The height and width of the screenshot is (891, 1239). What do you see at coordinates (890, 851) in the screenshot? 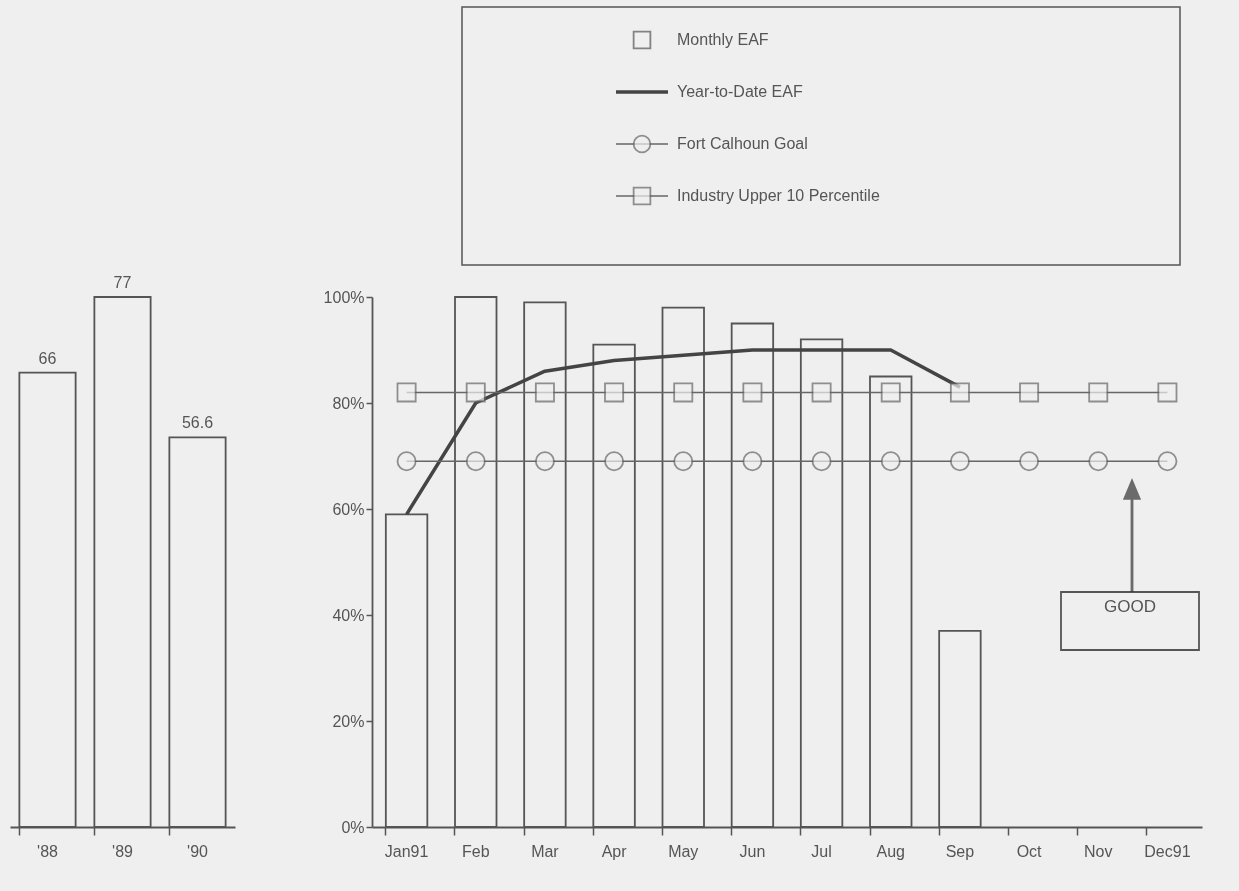
I see `x-tick-label: Aug` at bounding box center [890, 851].